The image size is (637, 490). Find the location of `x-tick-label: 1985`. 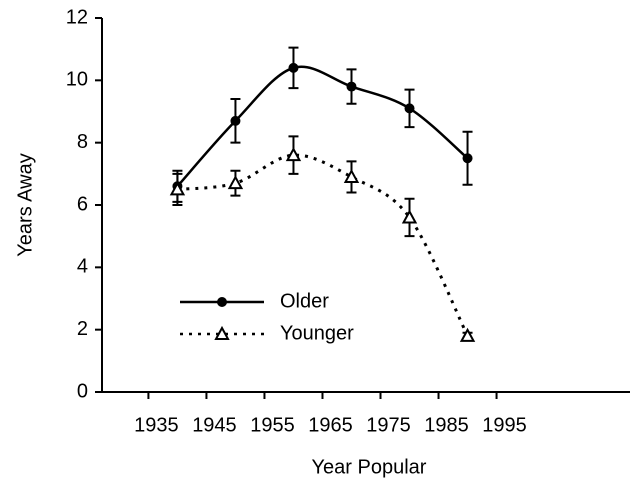

x-tick-label: 1985 is located at coordinates (446, 425).